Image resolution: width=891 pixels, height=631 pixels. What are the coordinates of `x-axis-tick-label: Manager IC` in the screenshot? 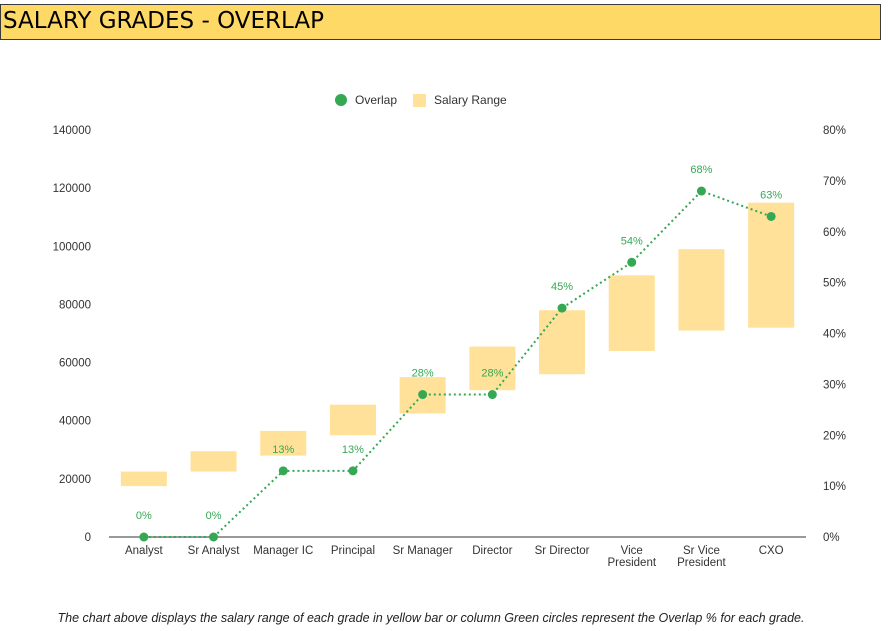 It's located at (283, 551).